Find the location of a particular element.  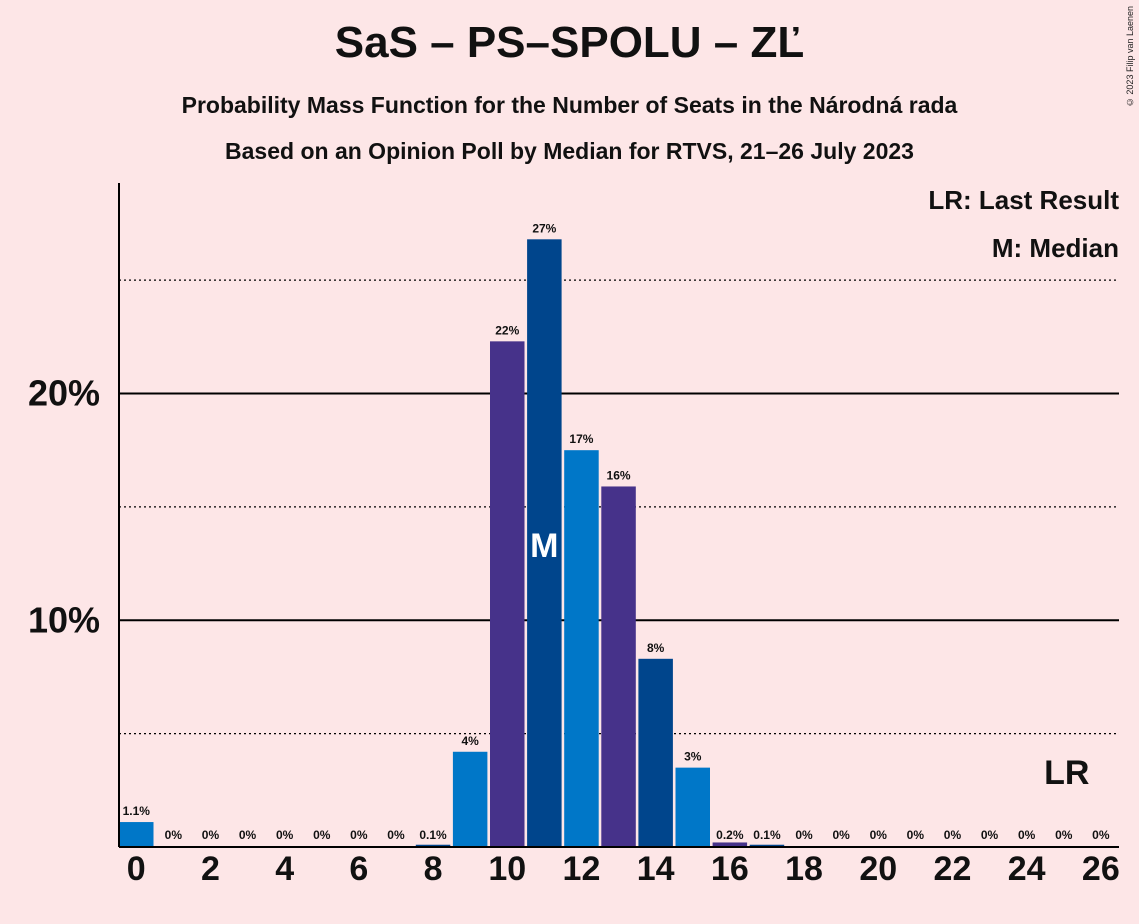

x-tick-label: 24 is located at coordinates (1027, 869).